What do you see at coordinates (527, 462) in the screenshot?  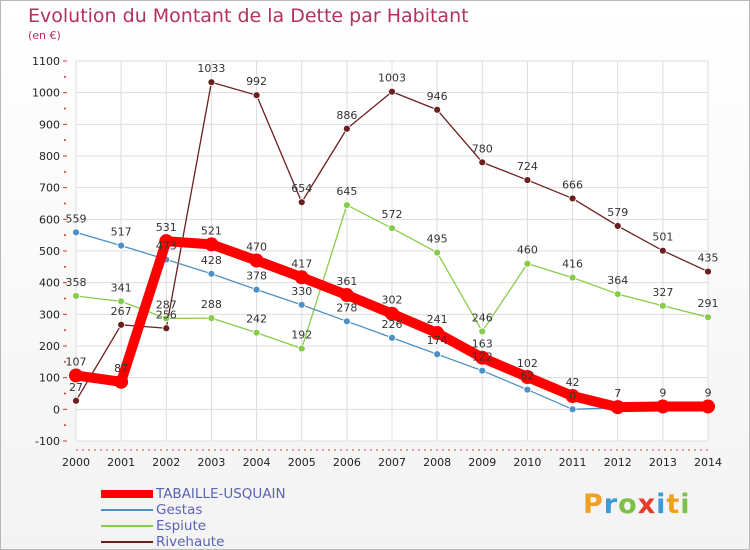 I see `x-tick-label: 2010` at bounding box center [527, 462].